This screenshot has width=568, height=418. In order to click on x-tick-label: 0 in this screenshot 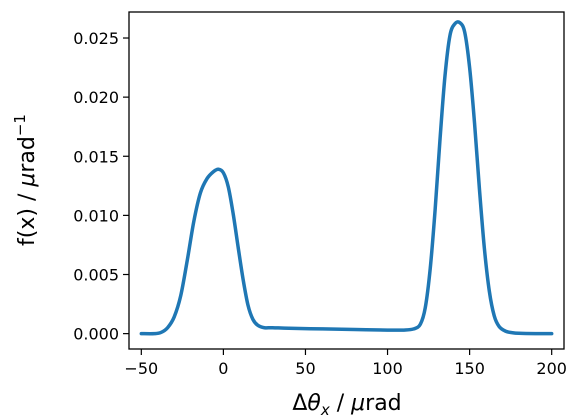, I will do `click(223, 368)`.